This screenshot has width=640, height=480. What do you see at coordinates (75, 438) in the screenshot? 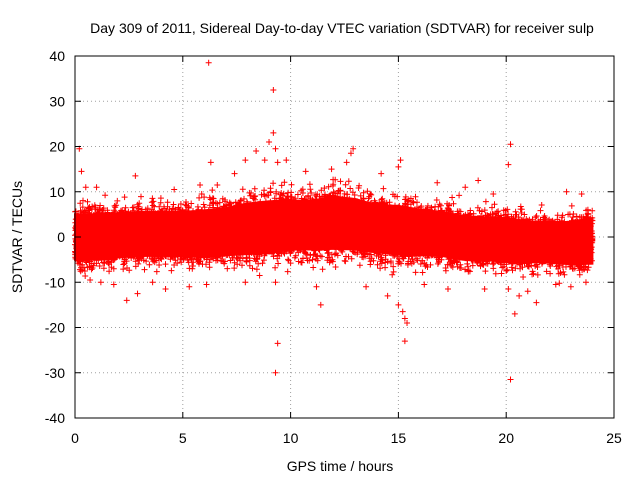
I see `x-tick-label: 0` at bounding box center [75, 438].